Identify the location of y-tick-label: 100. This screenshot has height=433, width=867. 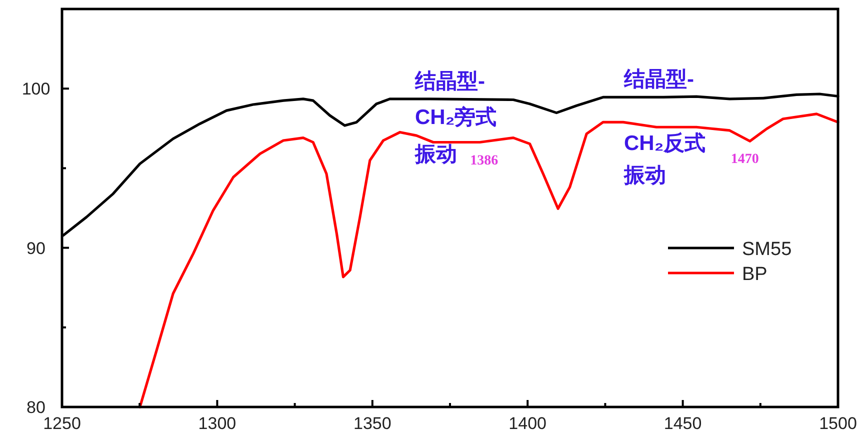
(36, 89).